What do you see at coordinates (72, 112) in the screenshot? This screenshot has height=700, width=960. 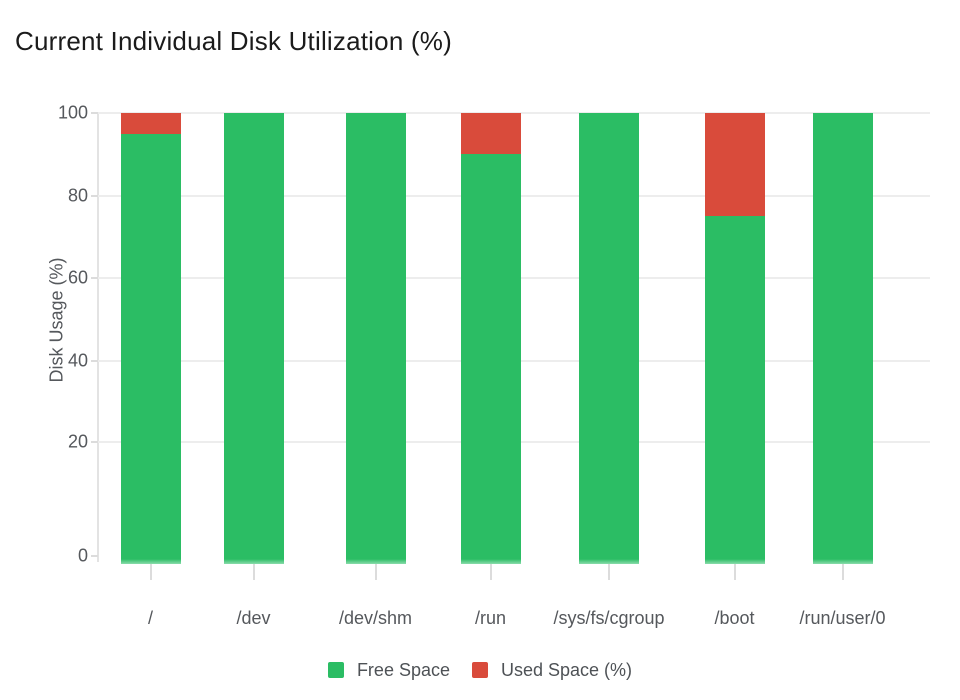 I see `y-tick-label-100: 100` at bounding box center [72, 112].